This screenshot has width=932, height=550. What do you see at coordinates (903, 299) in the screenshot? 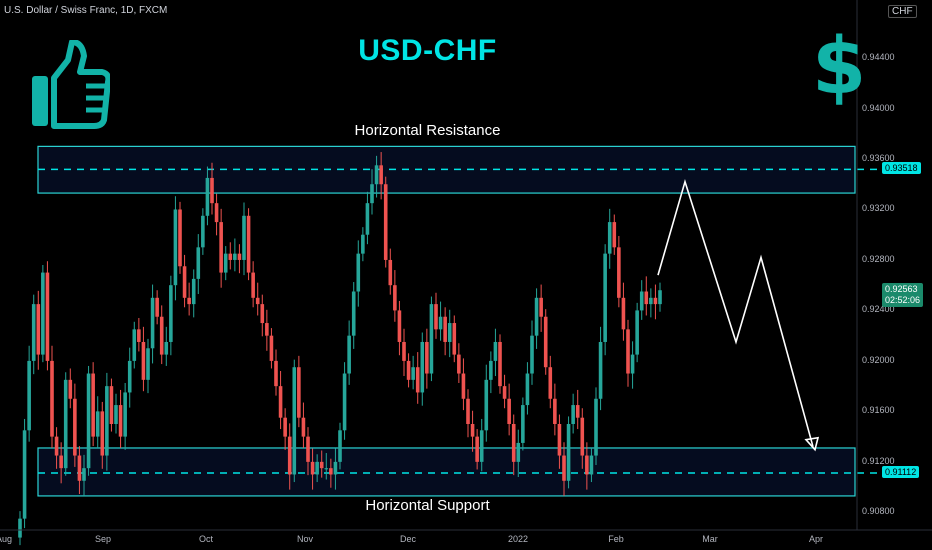
I see `bar-countdown: 02:52:06` at bounding box center [903, 299].